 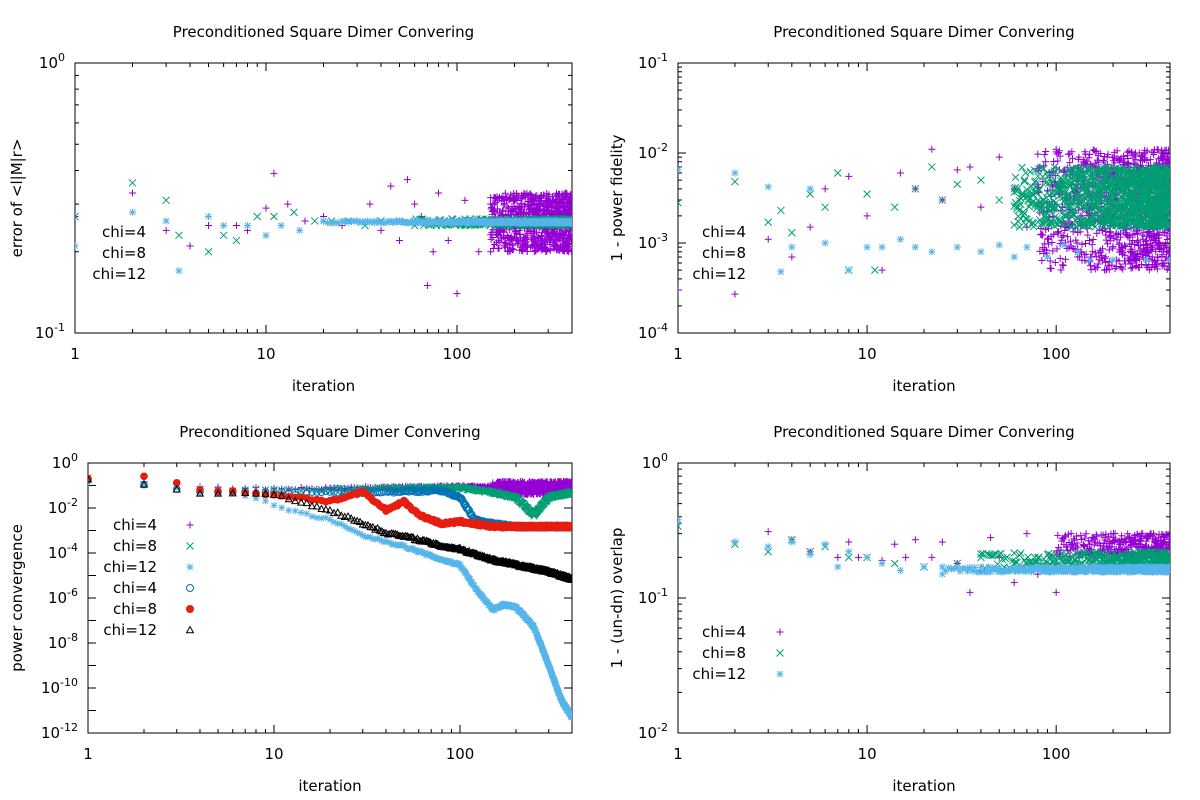 I want to click on y-tick-label: 10⁻², so click(x=653, y=151).